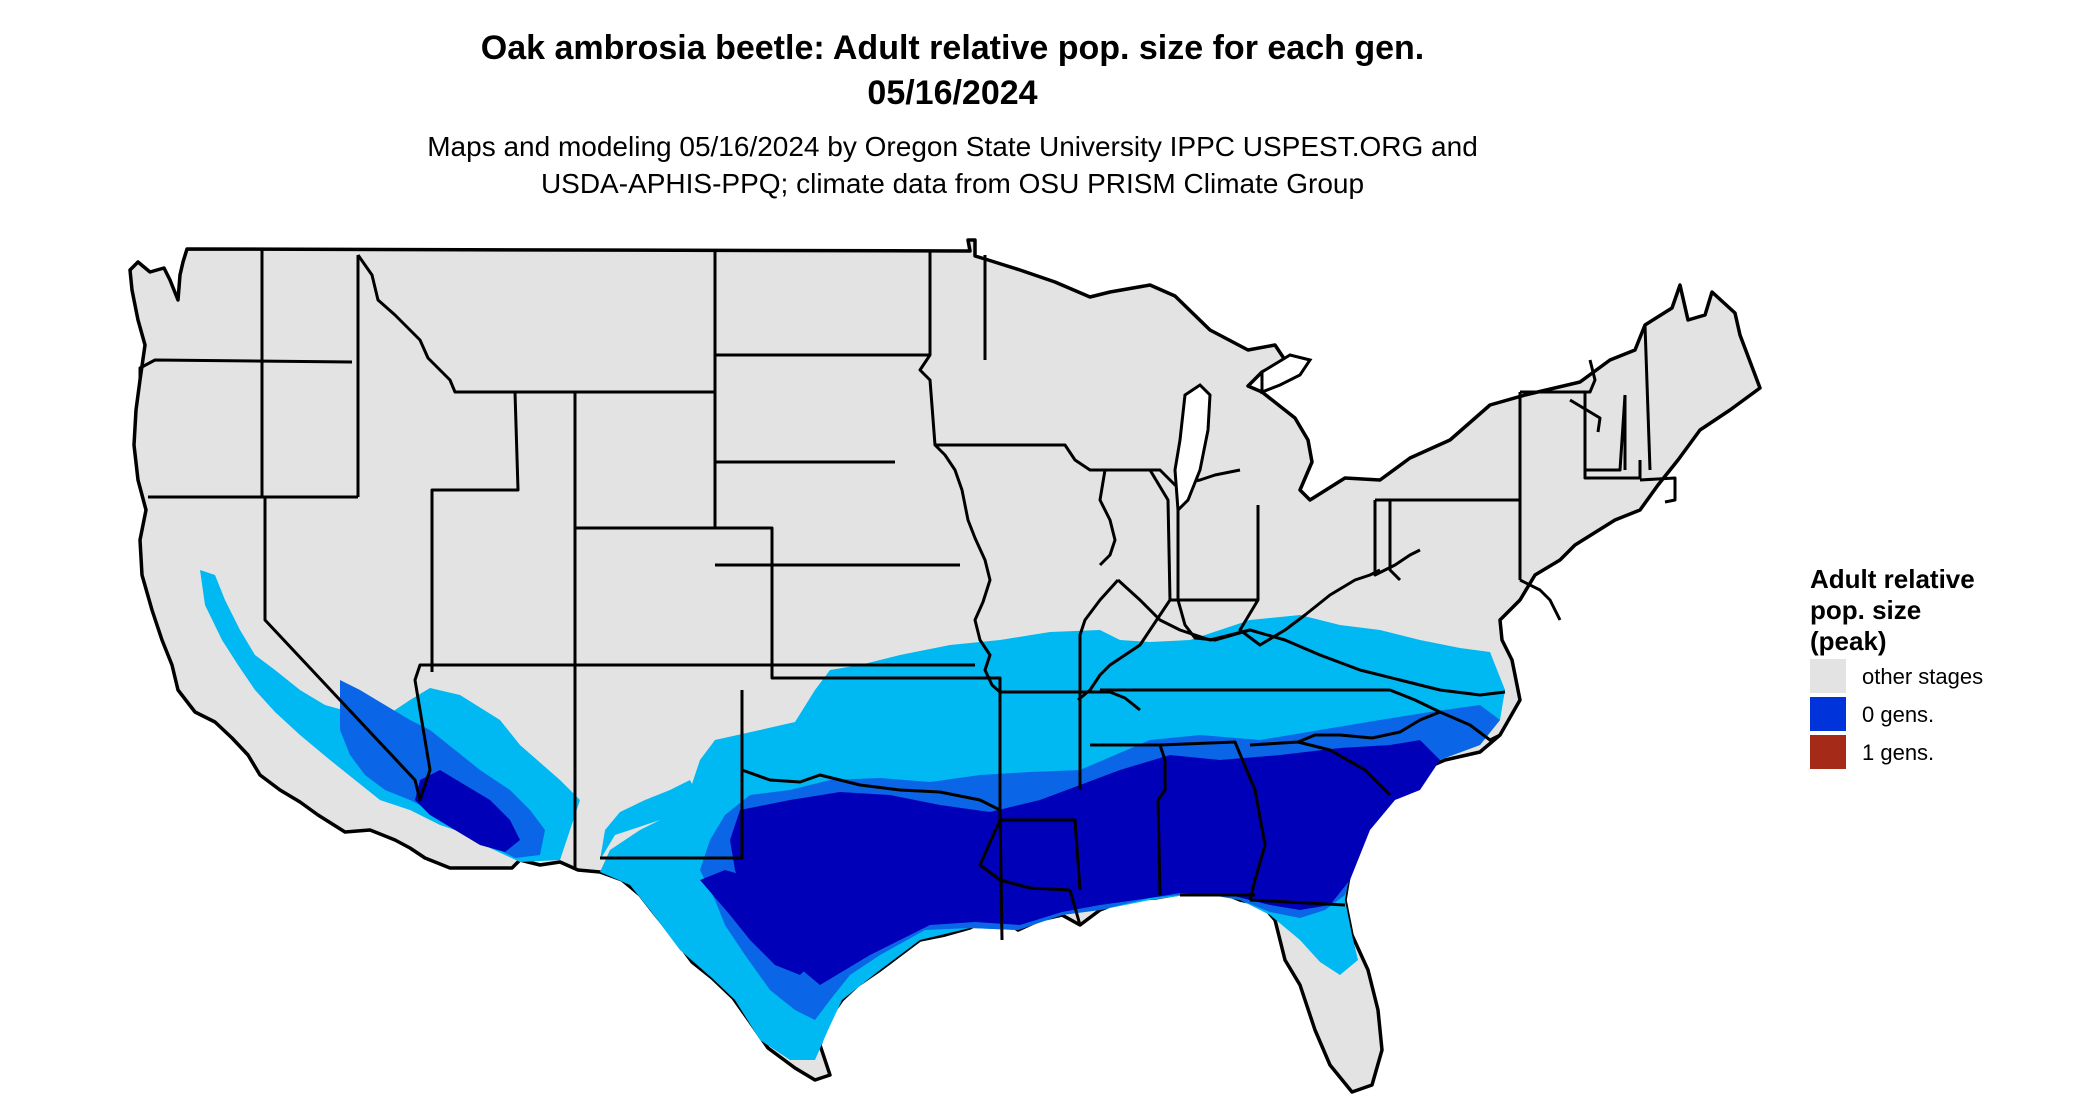 This screenshot has width=2100, height=1116. Describe the element at coordinates (1923, 676) in the screenshot. I see `legend-label-other-stages: other stages` at that location.